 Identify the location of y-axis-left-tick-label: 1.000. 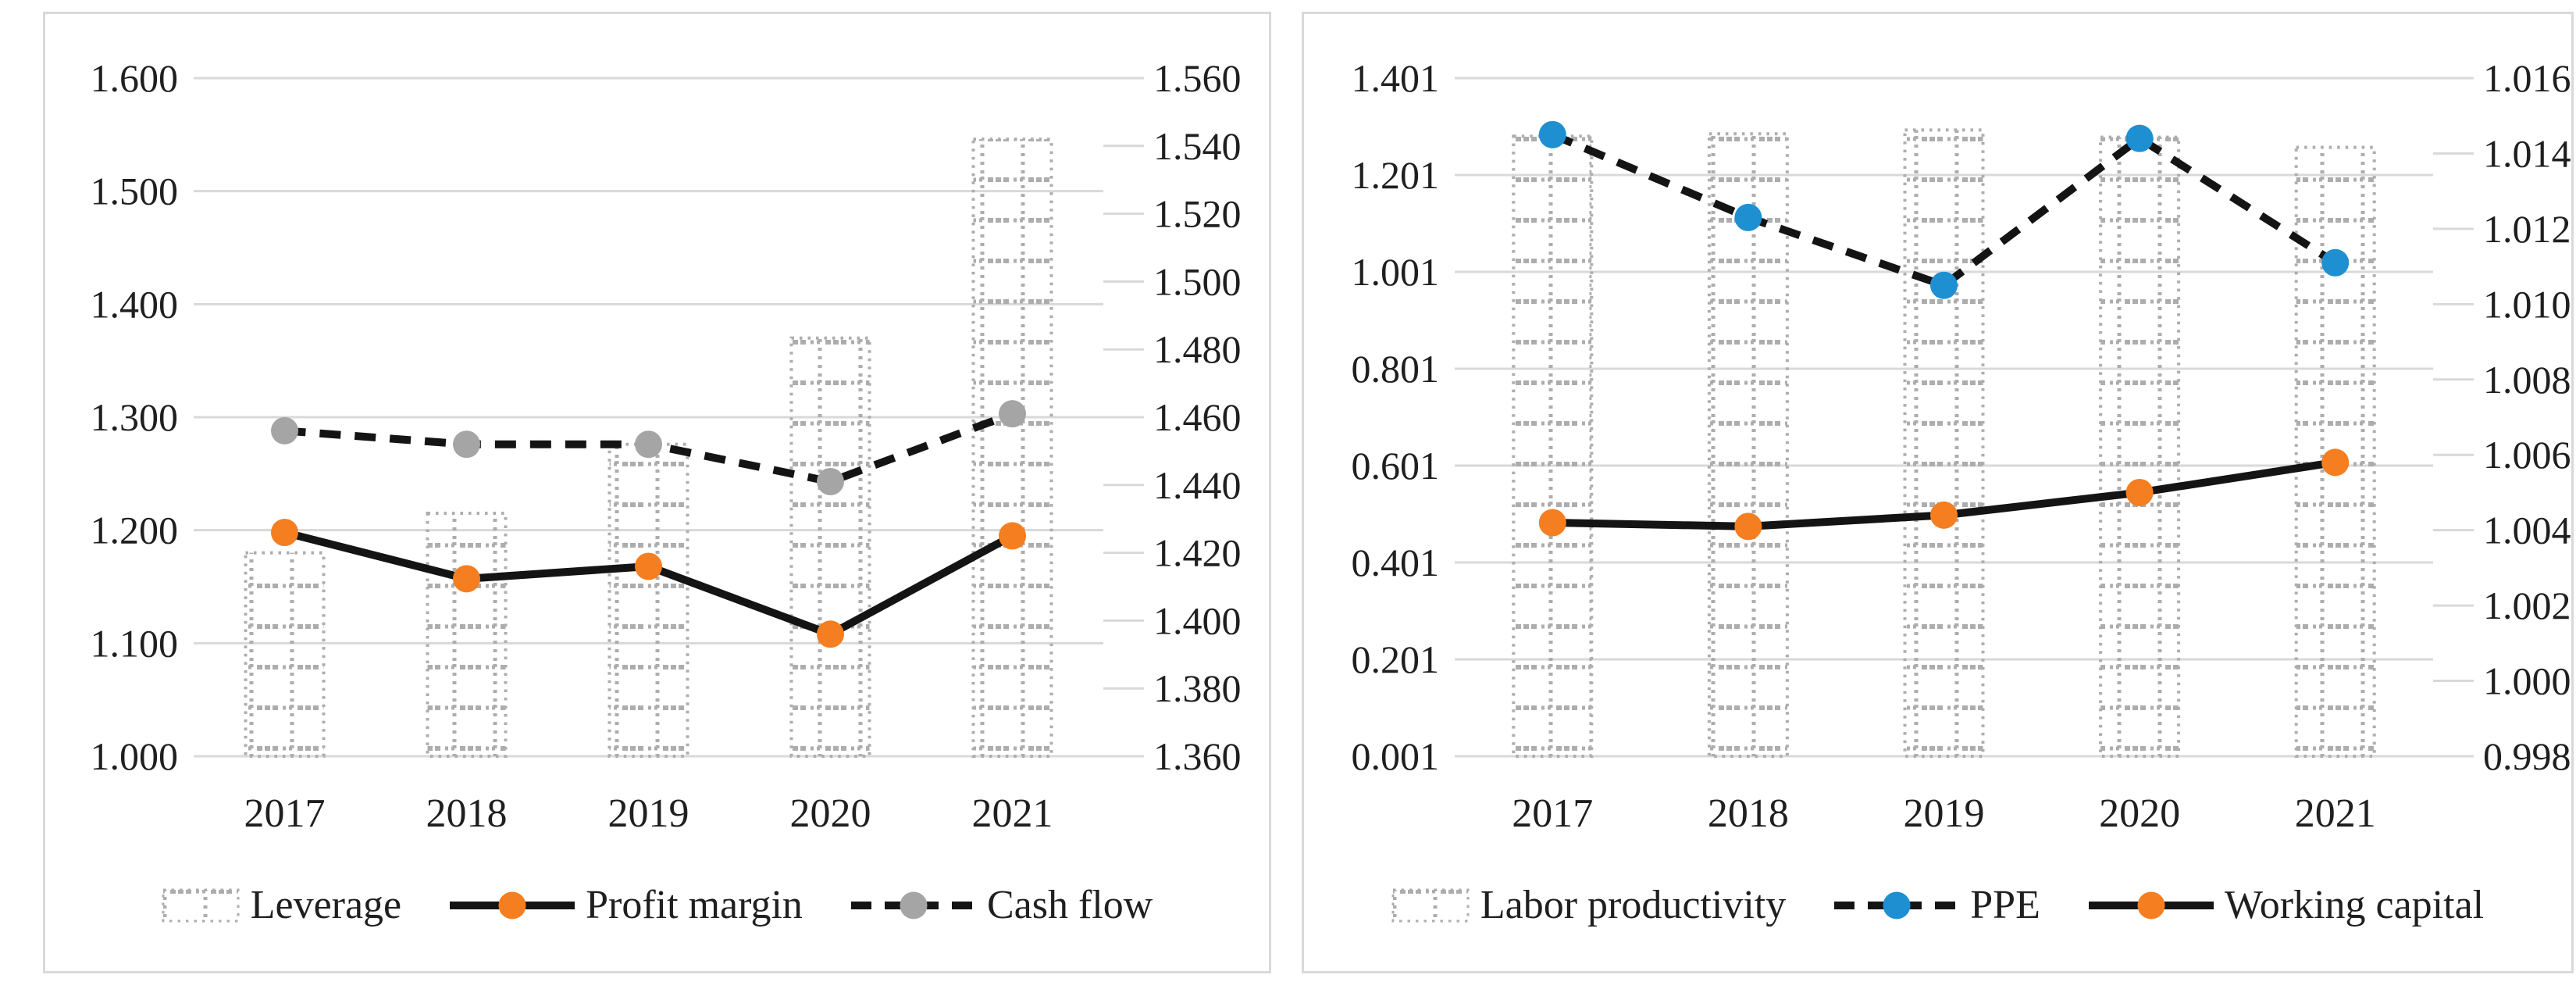
(135, 756).